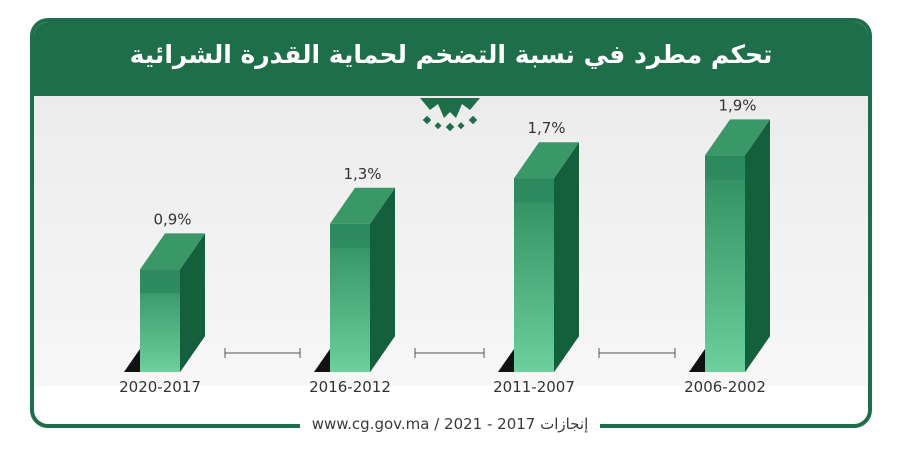 The width and height of the screenshot is (900, 450). What do you see at coordinates (737, 105) in the screenshot?
I see `value-label: 1,9%` at bounding box center [737, 105].